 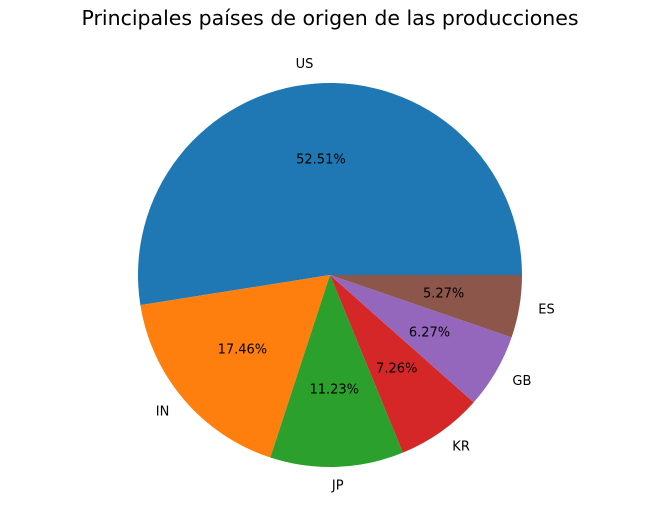 I want to click on pie-slice-kr, so click(x=402, y=364).